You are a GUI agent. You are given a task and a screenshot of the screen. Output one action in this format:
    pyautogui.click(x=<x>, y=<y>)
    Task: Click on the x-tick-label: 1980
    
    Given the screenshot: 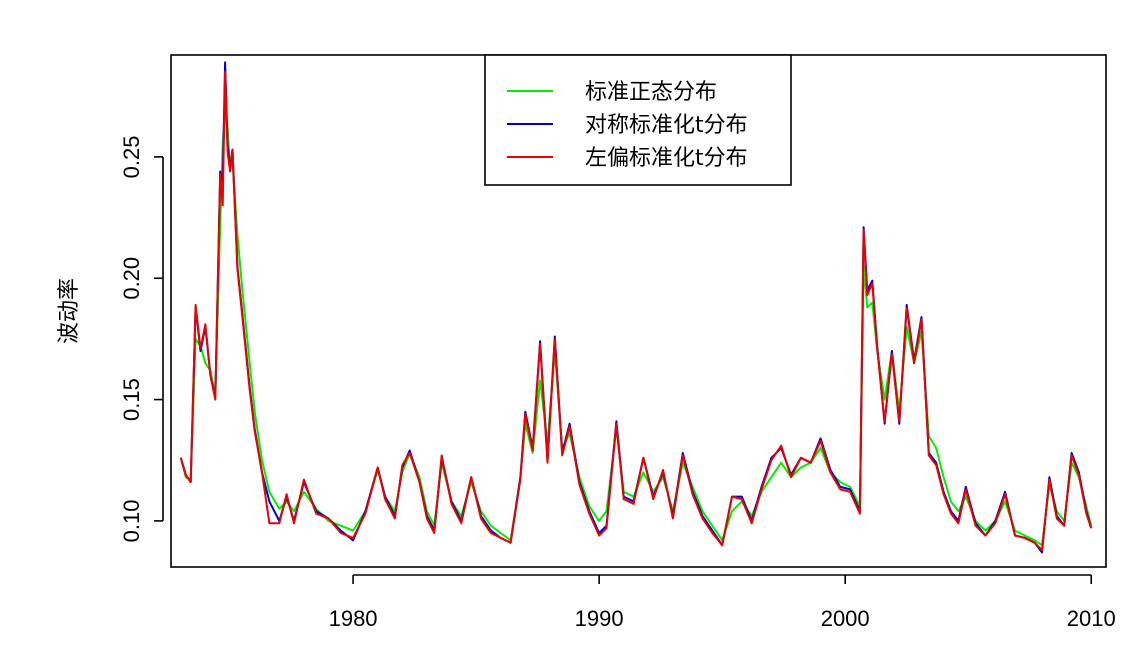 What is the action you would take?
    pyautogui.click(x=353, y=618)
    